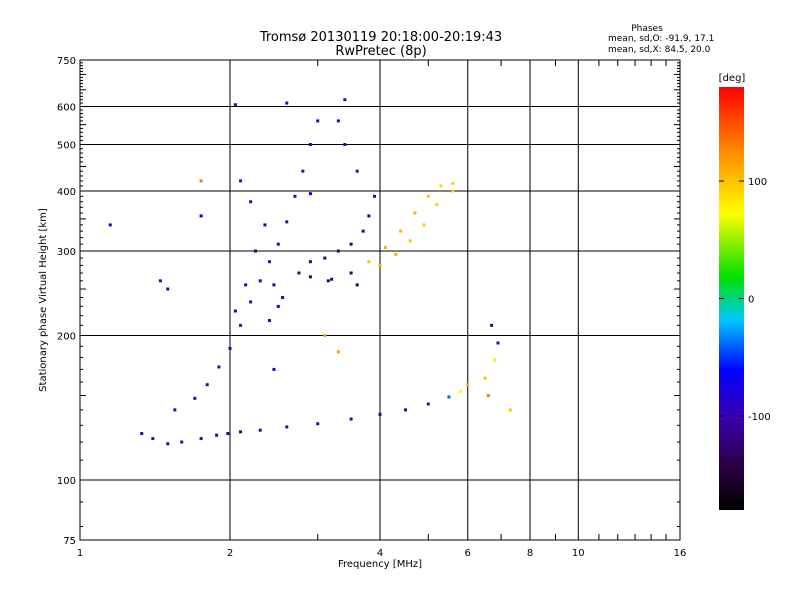  I want to click on phase-stats-x: mean, sd,X: 84.5, 20.0, so click(659, 50).